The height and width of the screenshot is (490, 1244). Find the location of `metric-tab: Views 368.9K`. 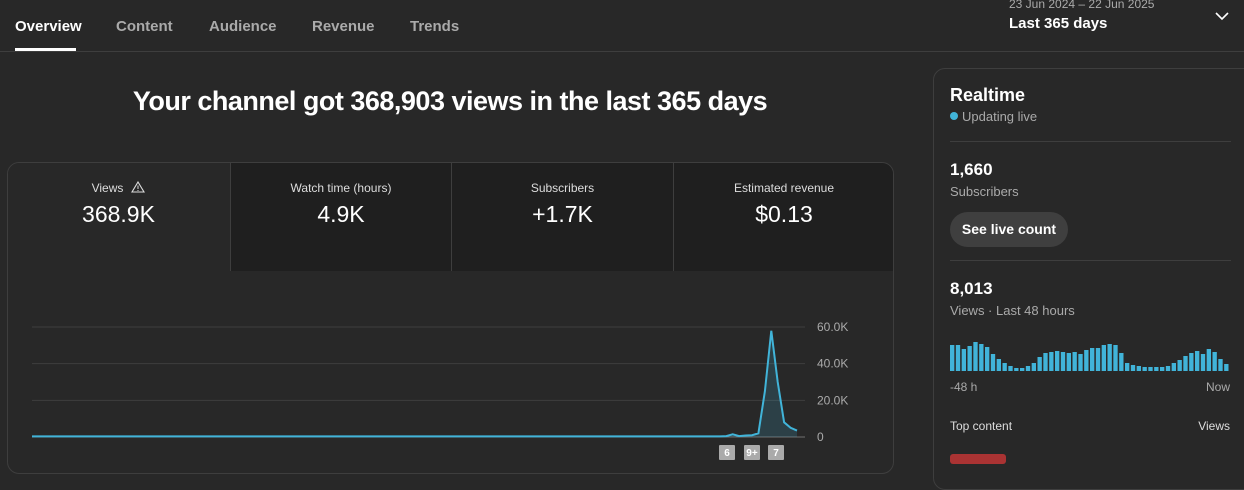

metric-tab: Views 368.9K is located at coordinates (118, 217).